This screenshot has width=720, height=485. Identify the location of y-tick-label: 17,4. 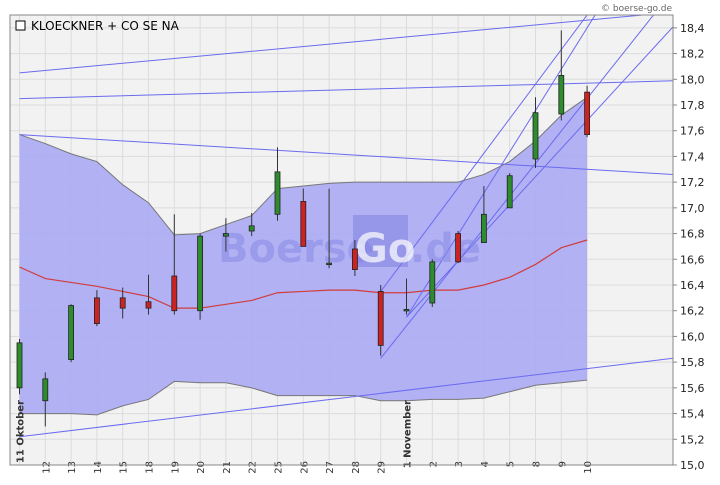
(692, 156).